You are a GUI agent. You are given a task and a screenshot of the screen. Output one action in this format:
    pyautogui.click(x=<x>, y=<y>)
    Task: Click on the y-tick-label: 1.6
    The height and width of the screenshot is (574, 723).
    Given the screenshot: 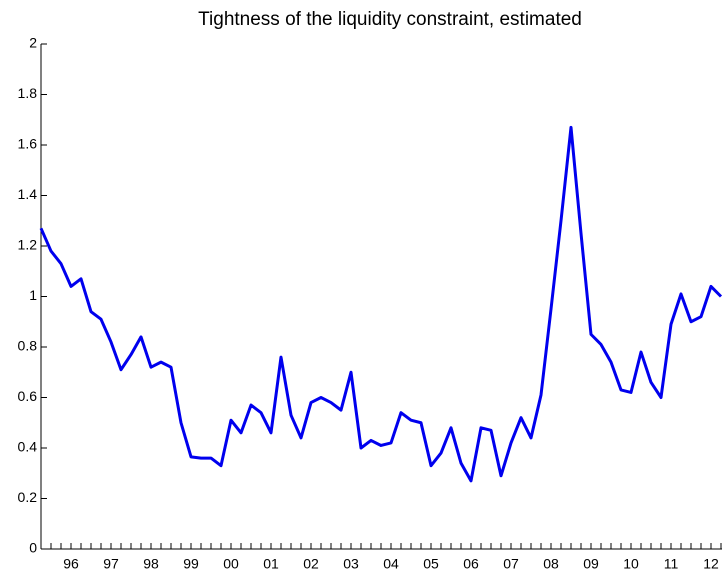 What is the action you would take?
    pyautogui.click(x=28, y=144)
    